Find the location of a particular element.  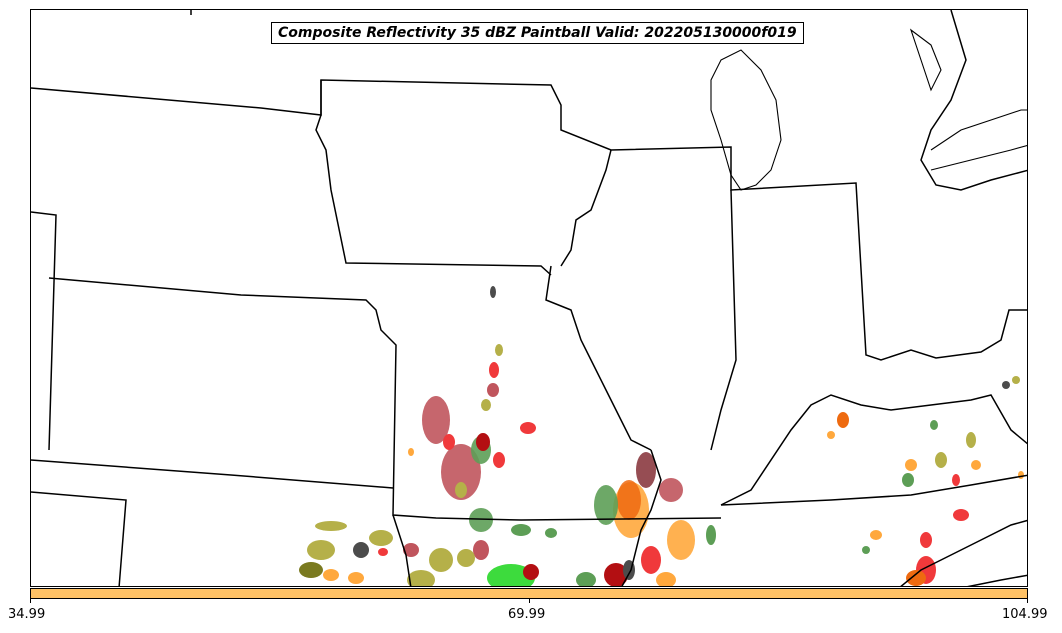

lake-michigan is located at coordinates (746, 120).